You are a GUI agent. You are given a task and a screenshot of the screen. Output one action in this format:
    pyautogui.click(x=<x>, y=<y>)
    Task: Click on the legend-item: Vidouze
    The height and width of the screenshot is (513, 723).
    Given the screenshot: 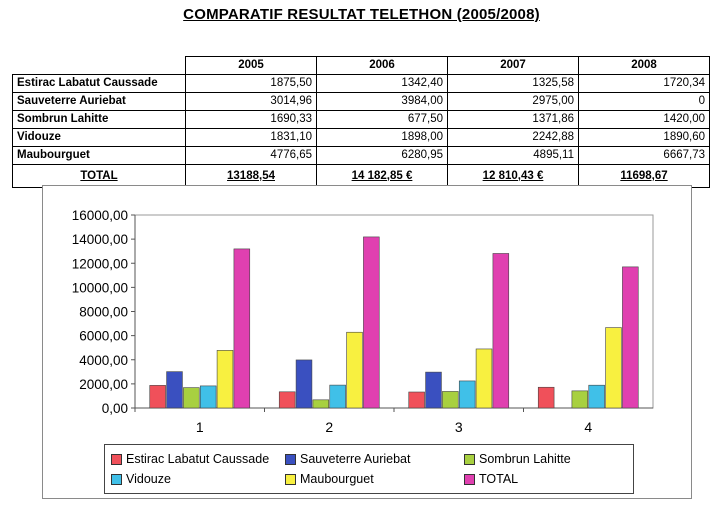 What is the action you would take?
    pyautogui.click(x=141, y=479)
    